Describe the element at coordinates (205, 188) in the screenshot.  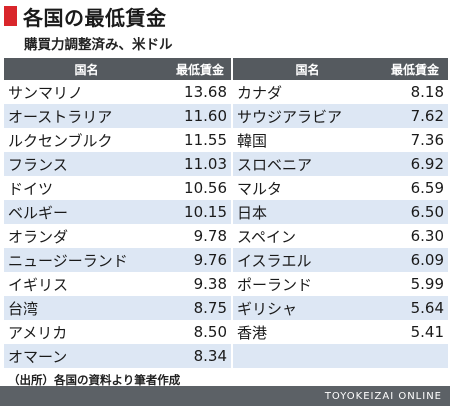
I see `wage-cell: 10.56` at that location.